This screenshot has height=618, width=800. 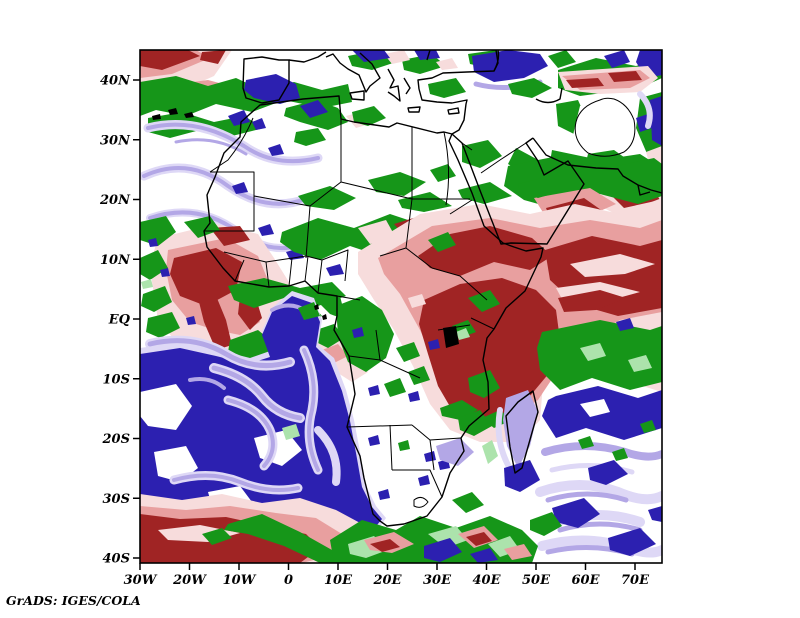 What do you see at coordinates (119, 320) in the screenshot?
I see `y-axis-tick-label: EQ` at bounding box center [119, 320].